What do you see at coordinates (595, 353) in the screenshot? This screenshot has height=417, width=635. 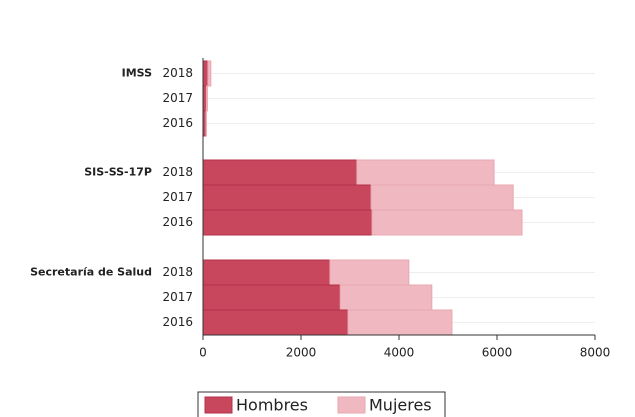 I see `x-tick-label: 8000` at bounding box center [595, 353].